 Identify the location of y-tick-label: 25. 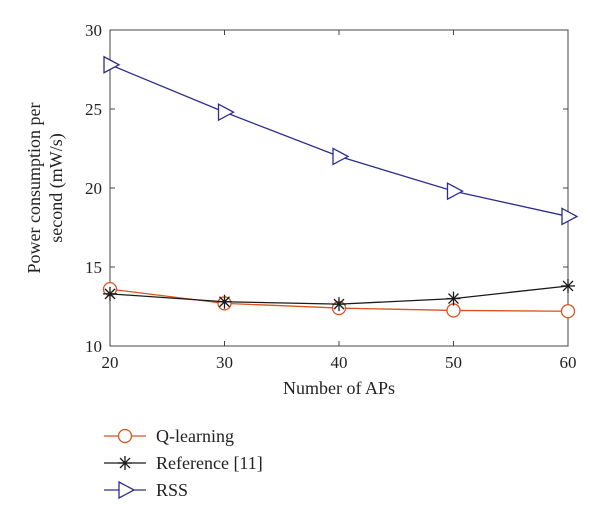
(93, 109).